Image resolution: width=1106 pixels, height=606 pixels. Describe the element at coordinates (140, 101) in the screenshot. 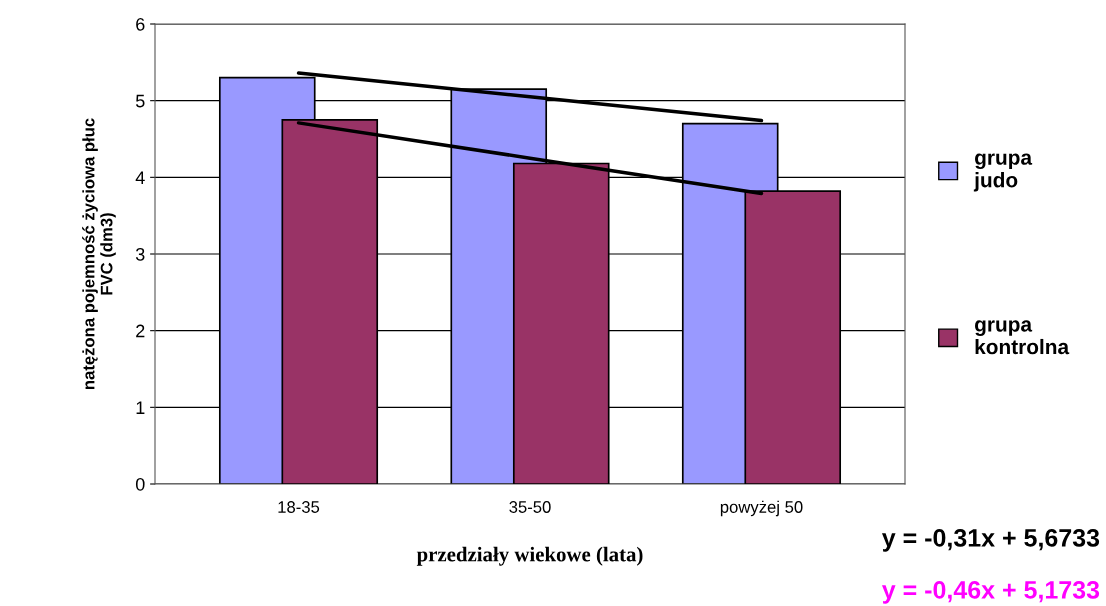

I see `y-tick-label: 5` at that location.